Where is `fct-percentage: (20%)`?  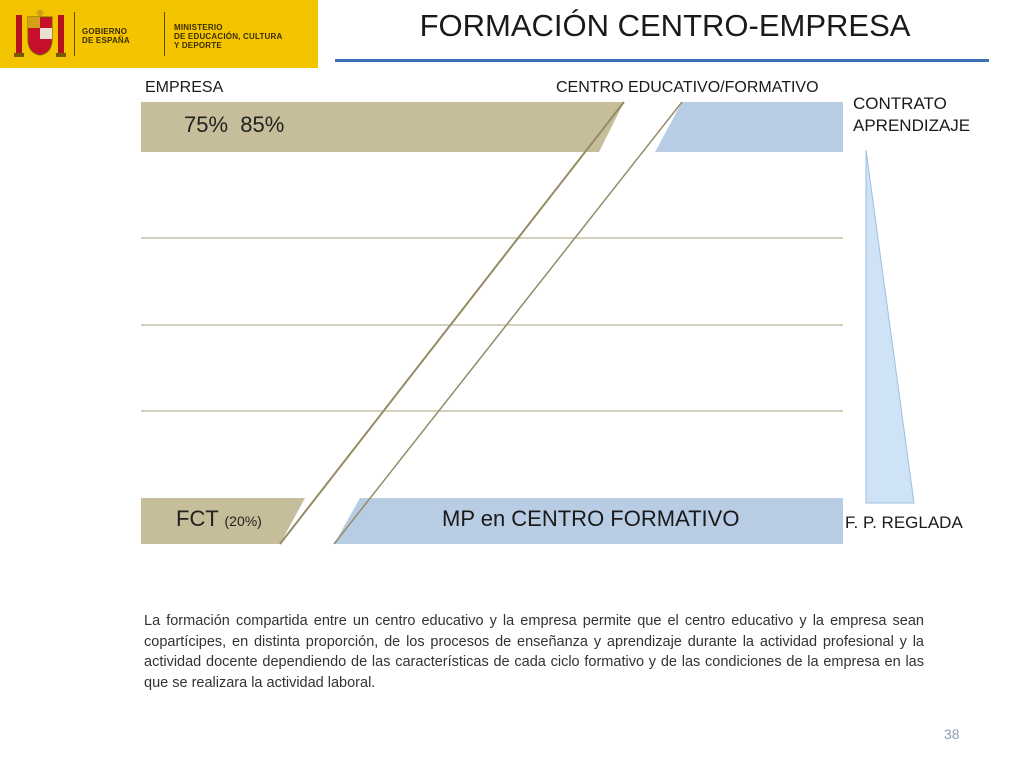
fct-percentage: (20%) is located at coordinates (243, 521).